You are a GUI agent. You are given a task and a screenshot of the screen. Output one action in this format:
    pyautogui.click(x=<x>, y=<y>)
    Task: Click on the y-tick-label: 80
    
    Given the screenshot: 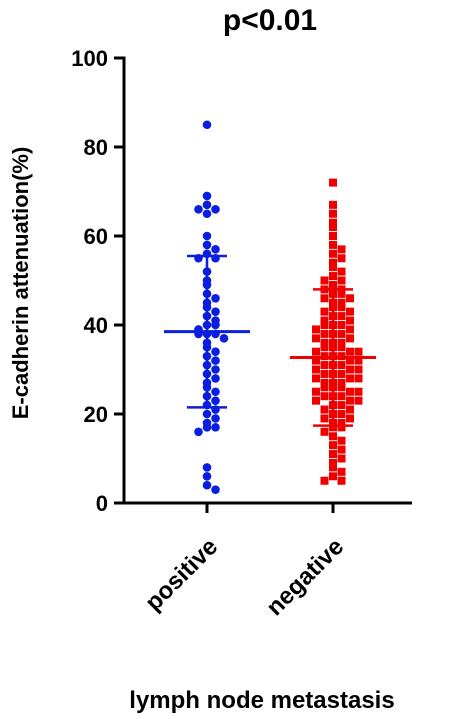 What is the action you would take?
    pyautogui.click(x=96, y=147)
    